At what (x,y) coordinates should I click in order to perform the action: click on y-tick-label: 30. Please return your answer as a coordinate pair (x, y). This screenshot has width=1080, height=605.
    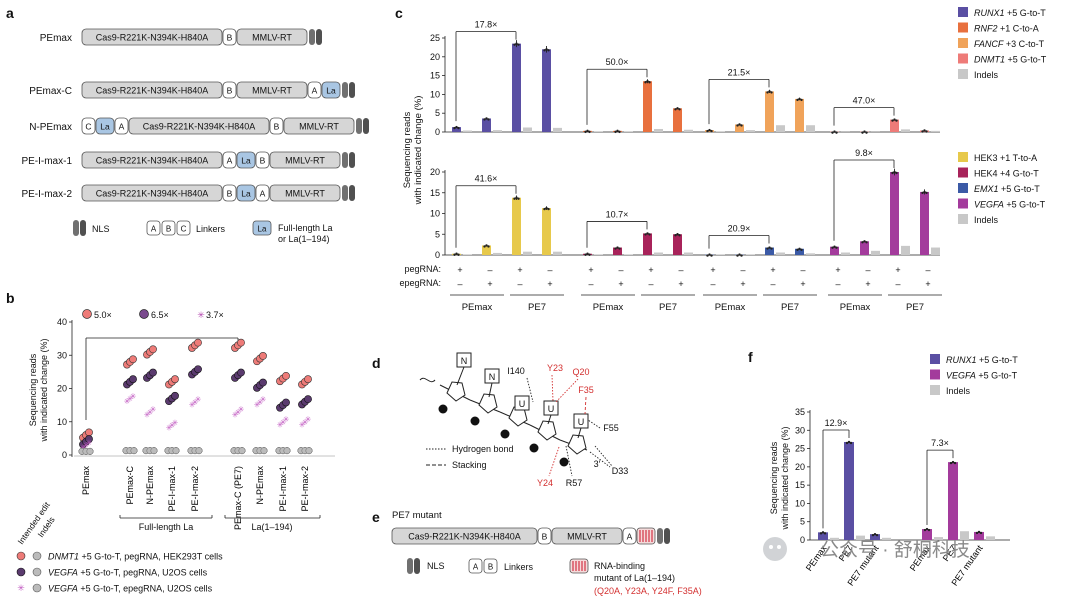
    Looking at the image, I should click on (62, 355).